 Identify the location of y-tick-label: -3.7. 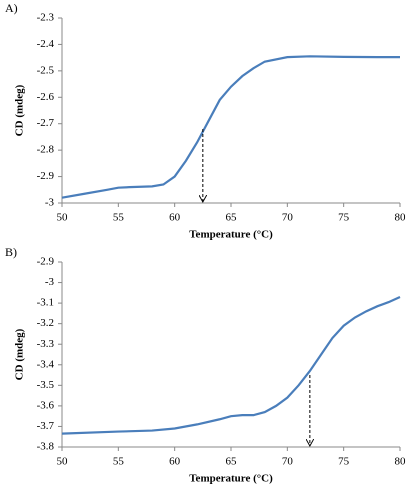
(46, 426).